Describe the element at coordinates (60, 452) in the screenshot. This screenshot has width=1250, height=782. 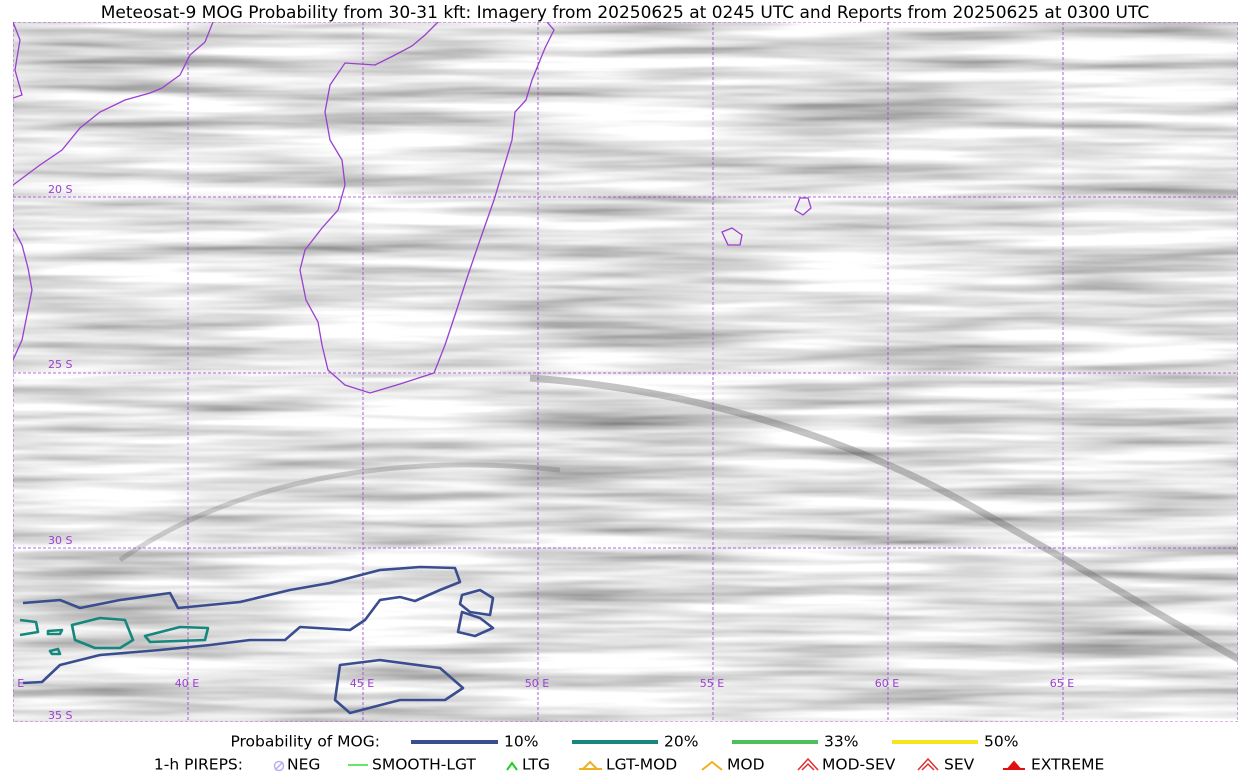
I see `latitude-labels: 20 S 25 S 30 S 35 S` at that location.